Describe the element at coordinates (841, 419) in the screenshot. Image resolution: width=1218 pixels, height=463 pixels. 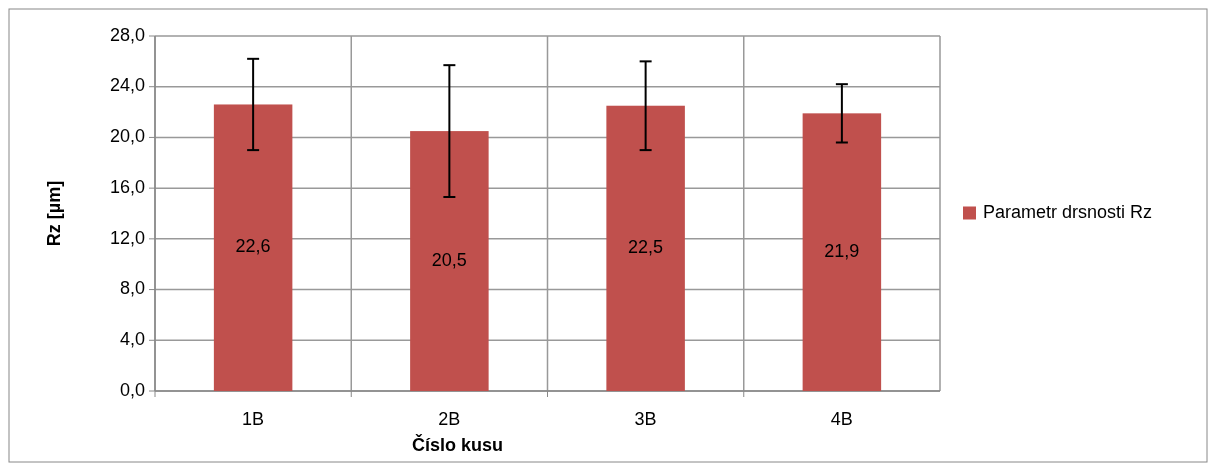
I see `x-tick-label: 4B` at that location.